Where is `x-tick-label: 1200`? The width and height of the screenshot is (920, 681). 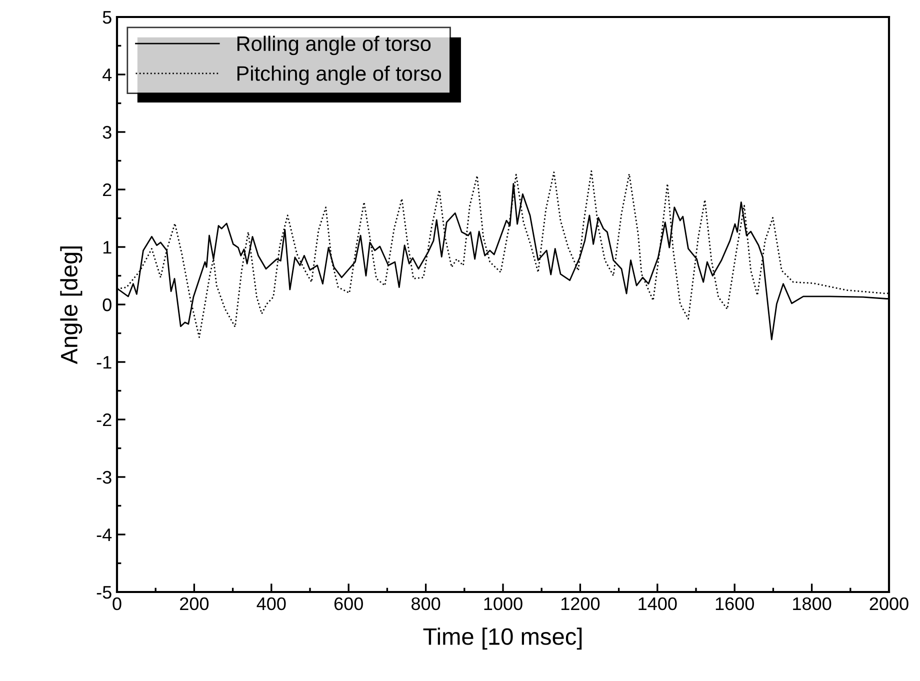 x-tick-label: 1200 is located at coordinates (580, 603).